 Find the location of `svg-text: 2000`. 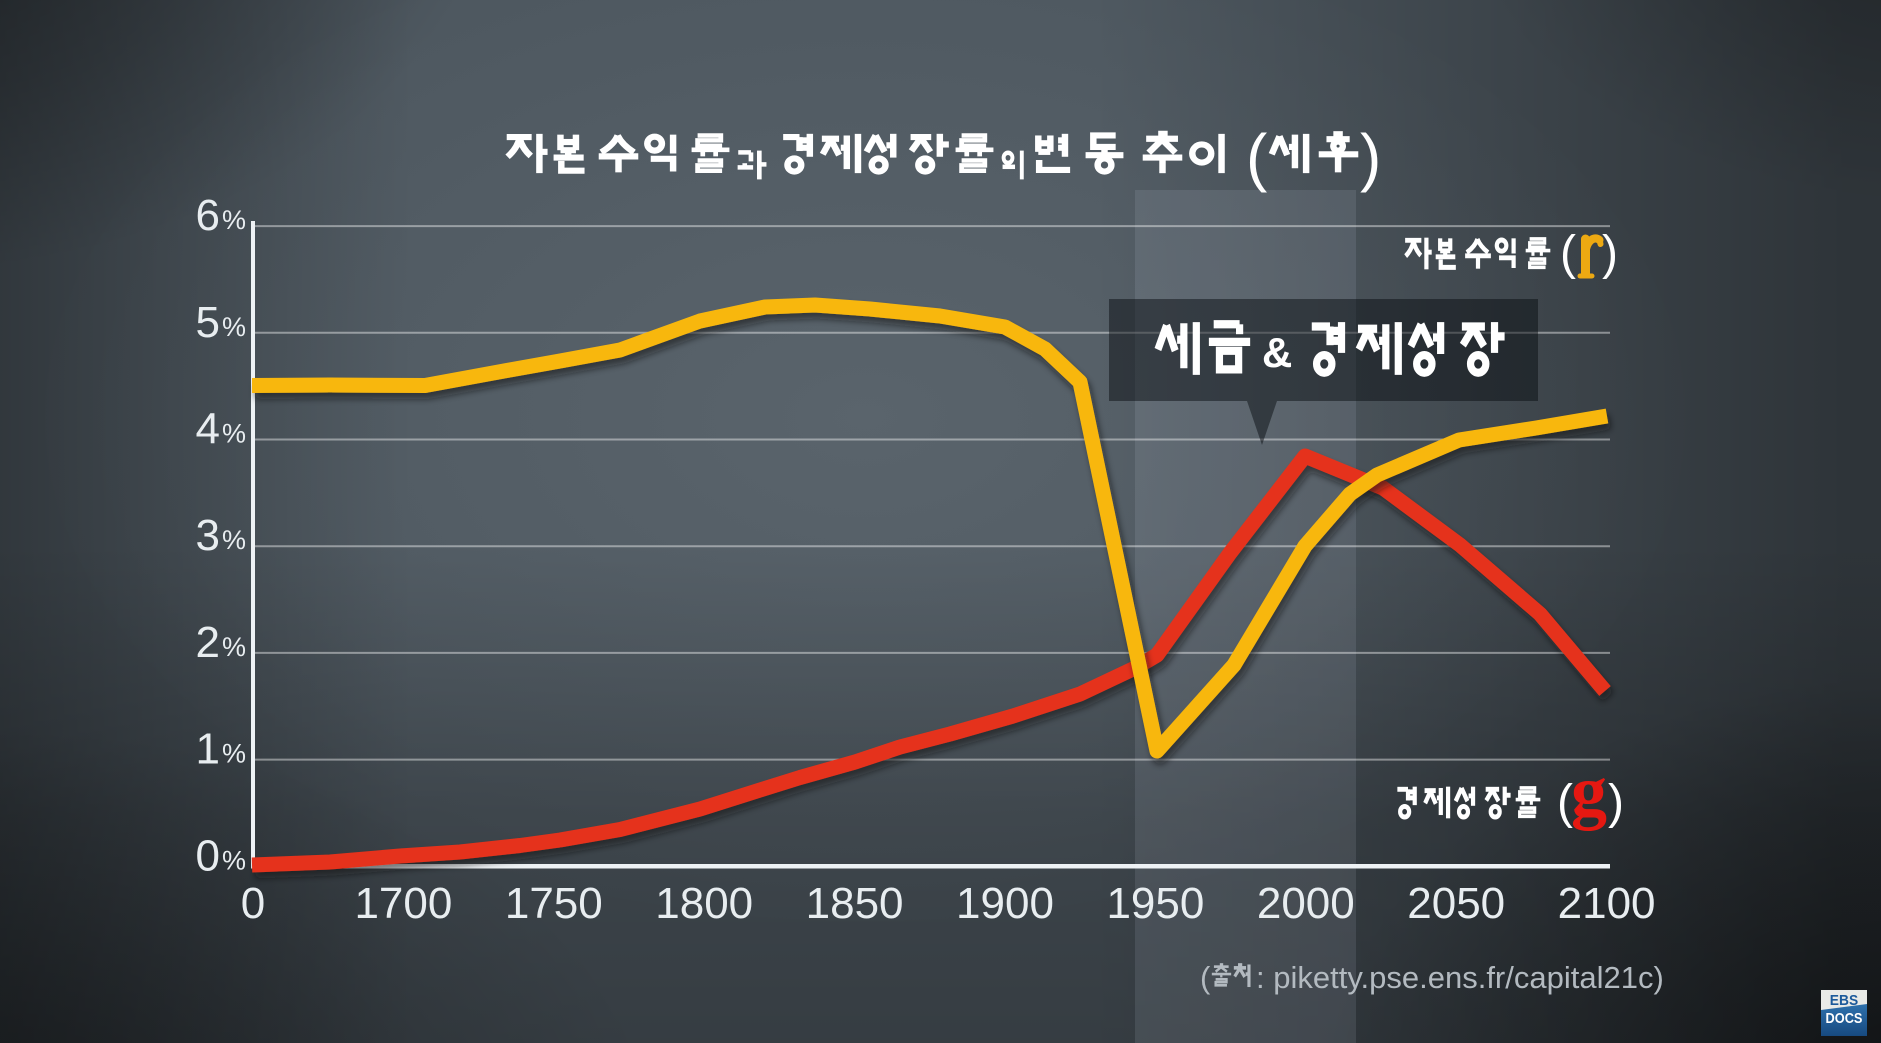

svg-text: 2000 is located at coordinates (1306, 903).